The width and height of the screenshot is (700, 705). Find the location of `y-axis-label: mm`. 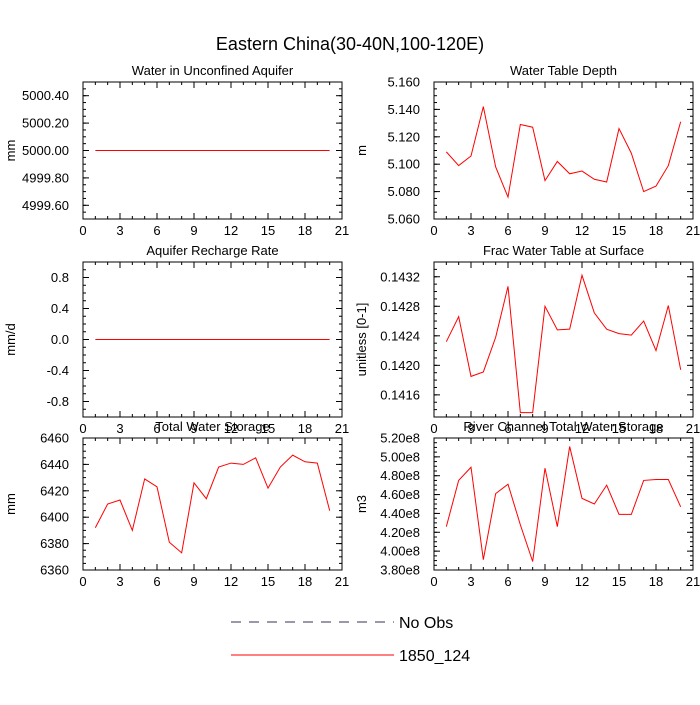

y-axis-label: mm is located at coordinates (10, 151).